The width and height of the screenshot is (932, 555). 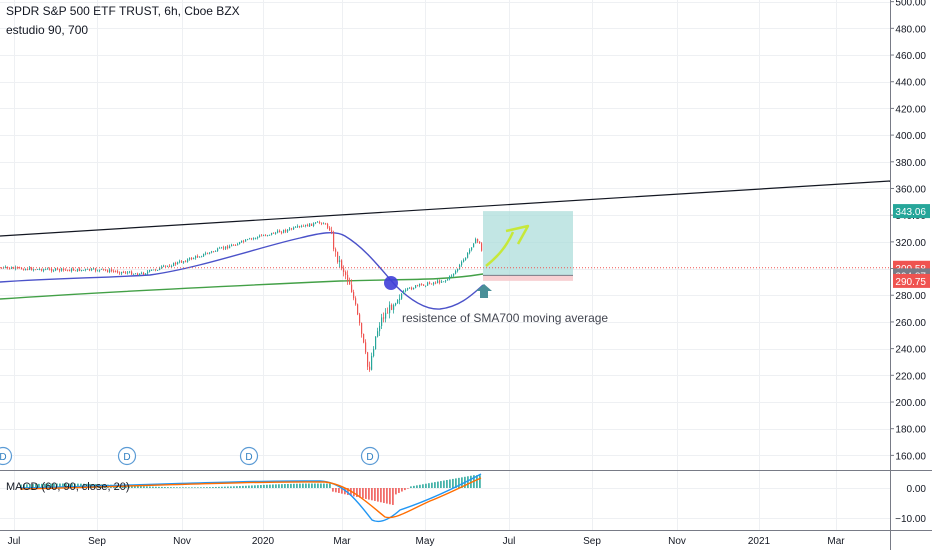 I want to click on trendline, so click(x=445, y=208).